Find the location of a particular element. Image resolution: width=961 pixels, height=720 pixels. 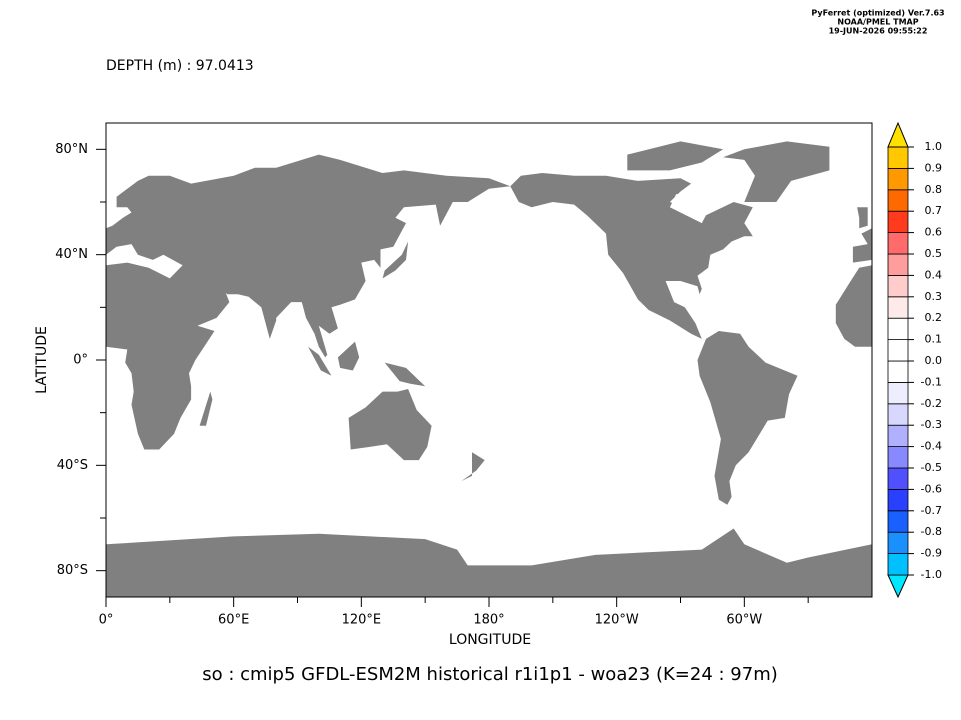

y-tick-label: 80°N is located at coordinates (71, 149).